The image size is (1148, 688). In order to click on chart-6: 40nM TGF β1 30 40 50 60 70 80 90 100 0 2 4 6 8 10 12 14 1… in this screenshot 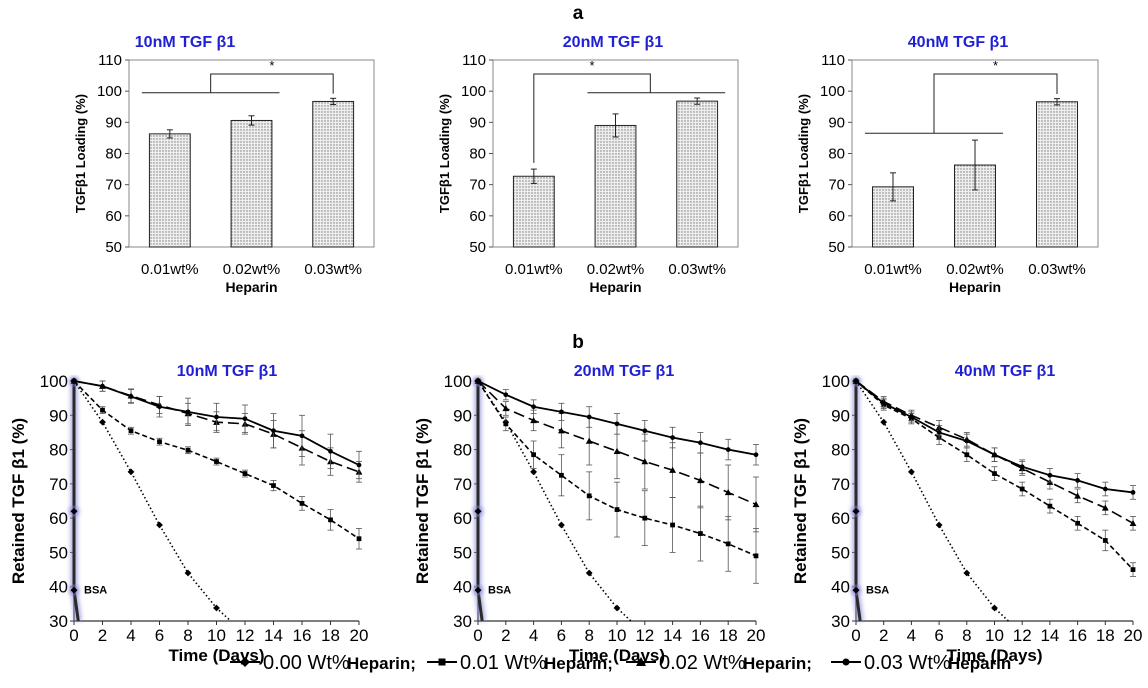, I will do `click(966, 514)`.